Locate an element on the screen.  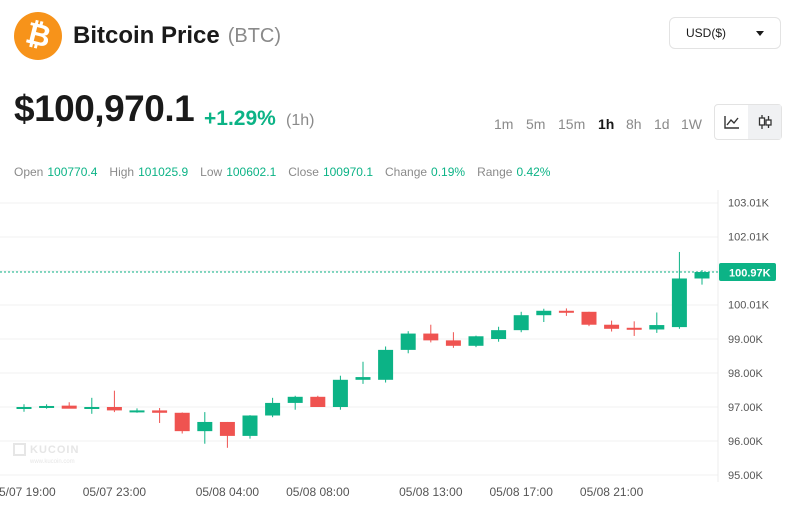
y-tick-label: 102.01K is located at coordinates (749, 238).